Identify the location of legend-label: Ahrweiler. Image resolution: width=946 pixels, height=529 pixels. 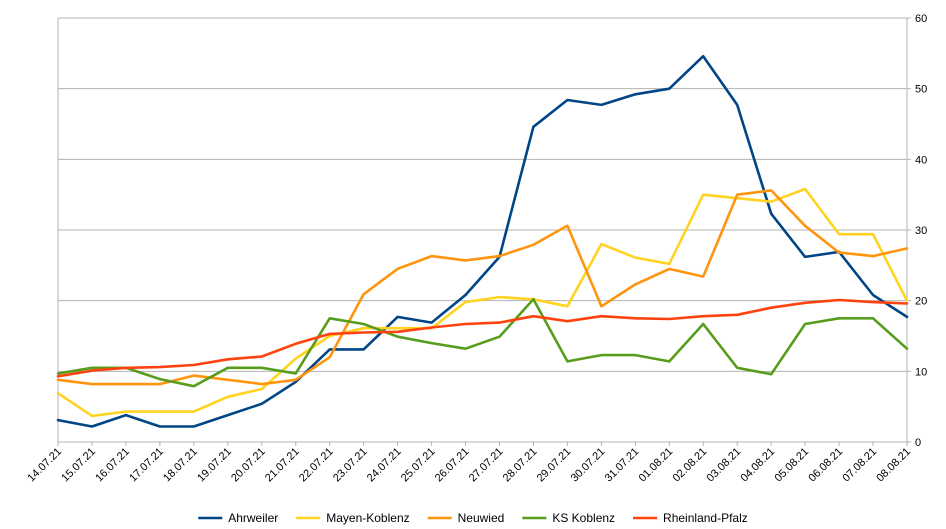
(253, 518).